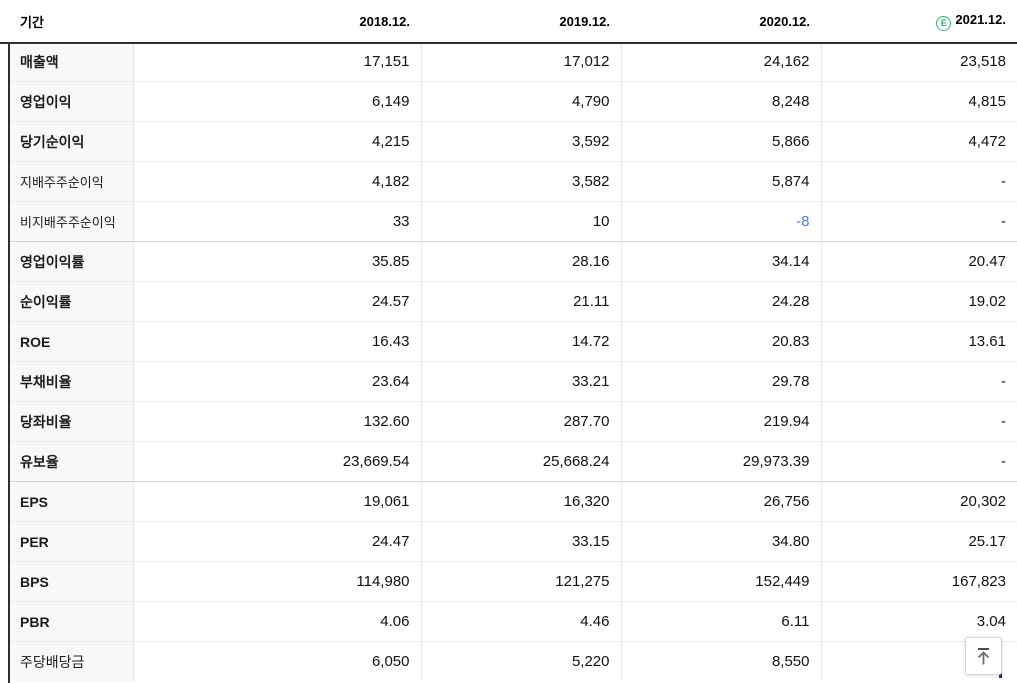 The image size is (1017, 683). I want to click on arrow-up-to-top-icon, so click(983, 656).